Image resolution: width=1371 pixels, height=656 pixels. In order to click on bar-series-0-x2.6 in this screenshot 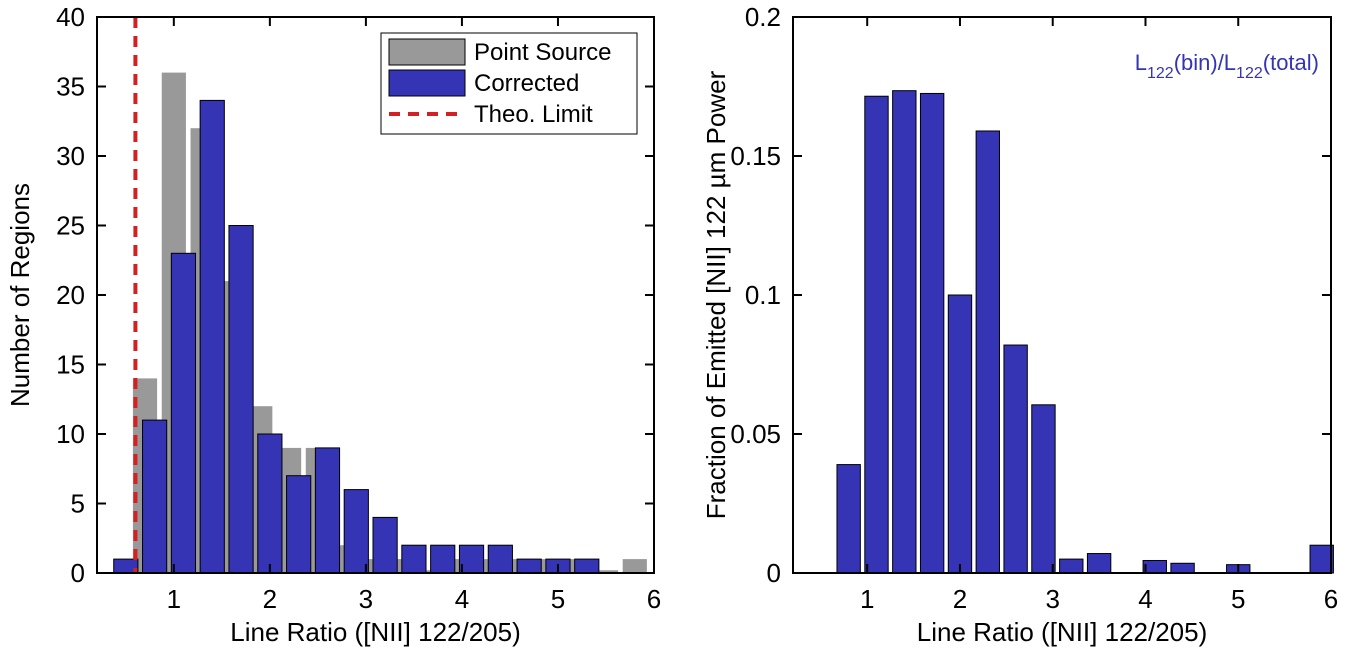, I will do `click(1015, 459)`.